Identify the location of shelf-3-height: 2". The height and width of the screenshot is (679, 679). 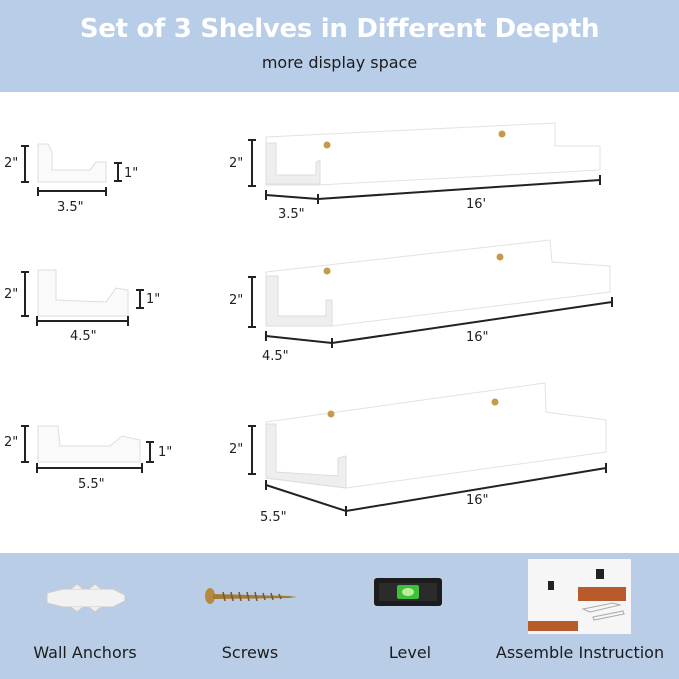
(11, 442).